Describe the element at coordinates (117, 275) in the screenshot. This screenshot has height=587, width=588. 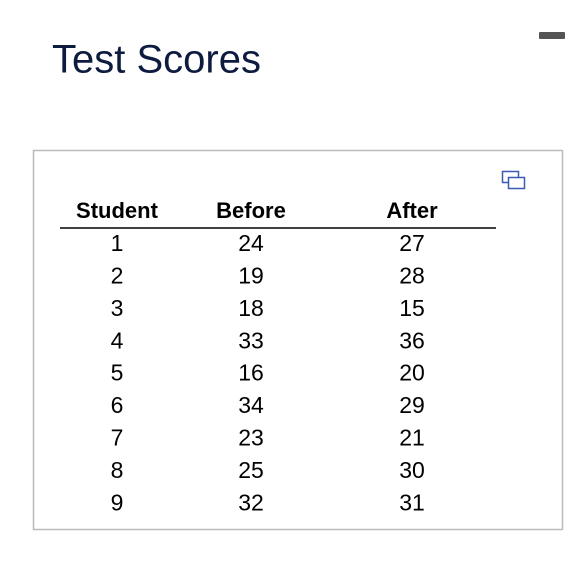
I see `table-cell: 2` at that location.